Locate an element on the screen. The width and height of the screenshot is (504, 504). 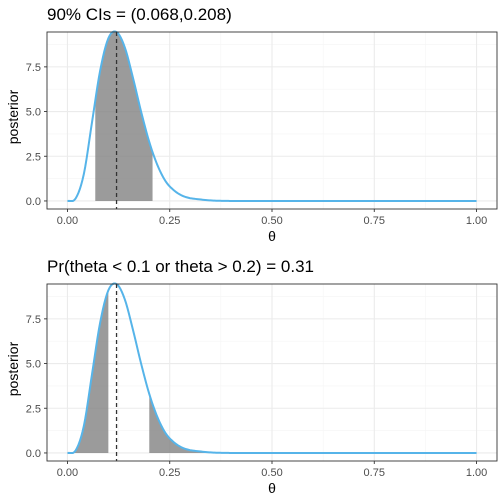
panel-title: 90% CIs = (0.068,0.208) is located at coordinates (139, 14).